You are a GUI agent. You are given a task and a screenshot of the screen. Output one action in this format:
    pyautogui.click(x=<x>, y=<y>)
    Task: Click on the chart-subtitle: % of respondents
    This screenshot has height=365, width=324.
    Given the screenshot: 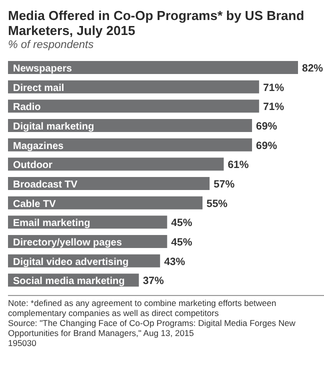 What is the action you would take?
    pyautogui.click(x=51, y=45)
    